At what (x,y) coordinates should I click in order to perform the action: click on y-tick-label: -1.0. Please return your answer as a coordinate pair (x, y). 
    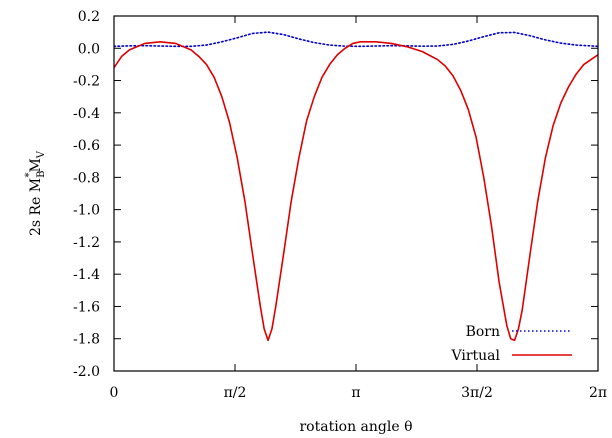
    Looking at the image, I should click on (86, 211).